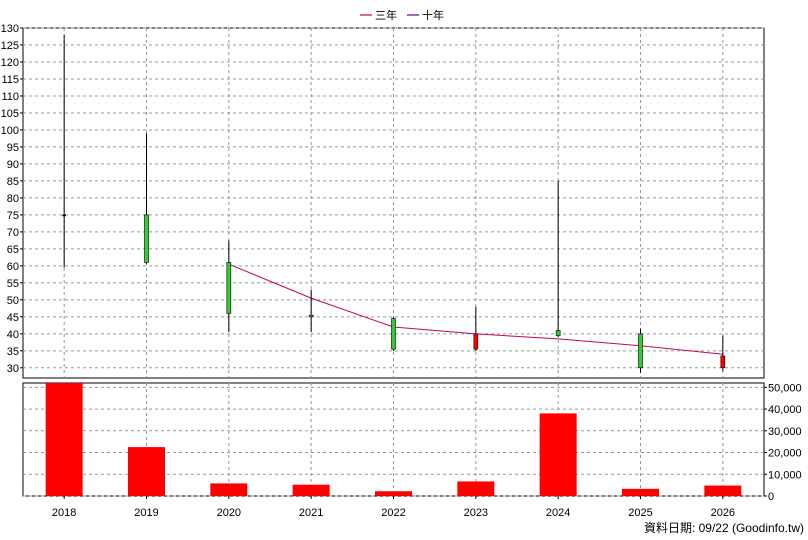 The height and width of the screenshot is (540, 808). Describe the element at coordinates (10, 46) in the screenshot. I see `price-tick-label: 125` at that location.